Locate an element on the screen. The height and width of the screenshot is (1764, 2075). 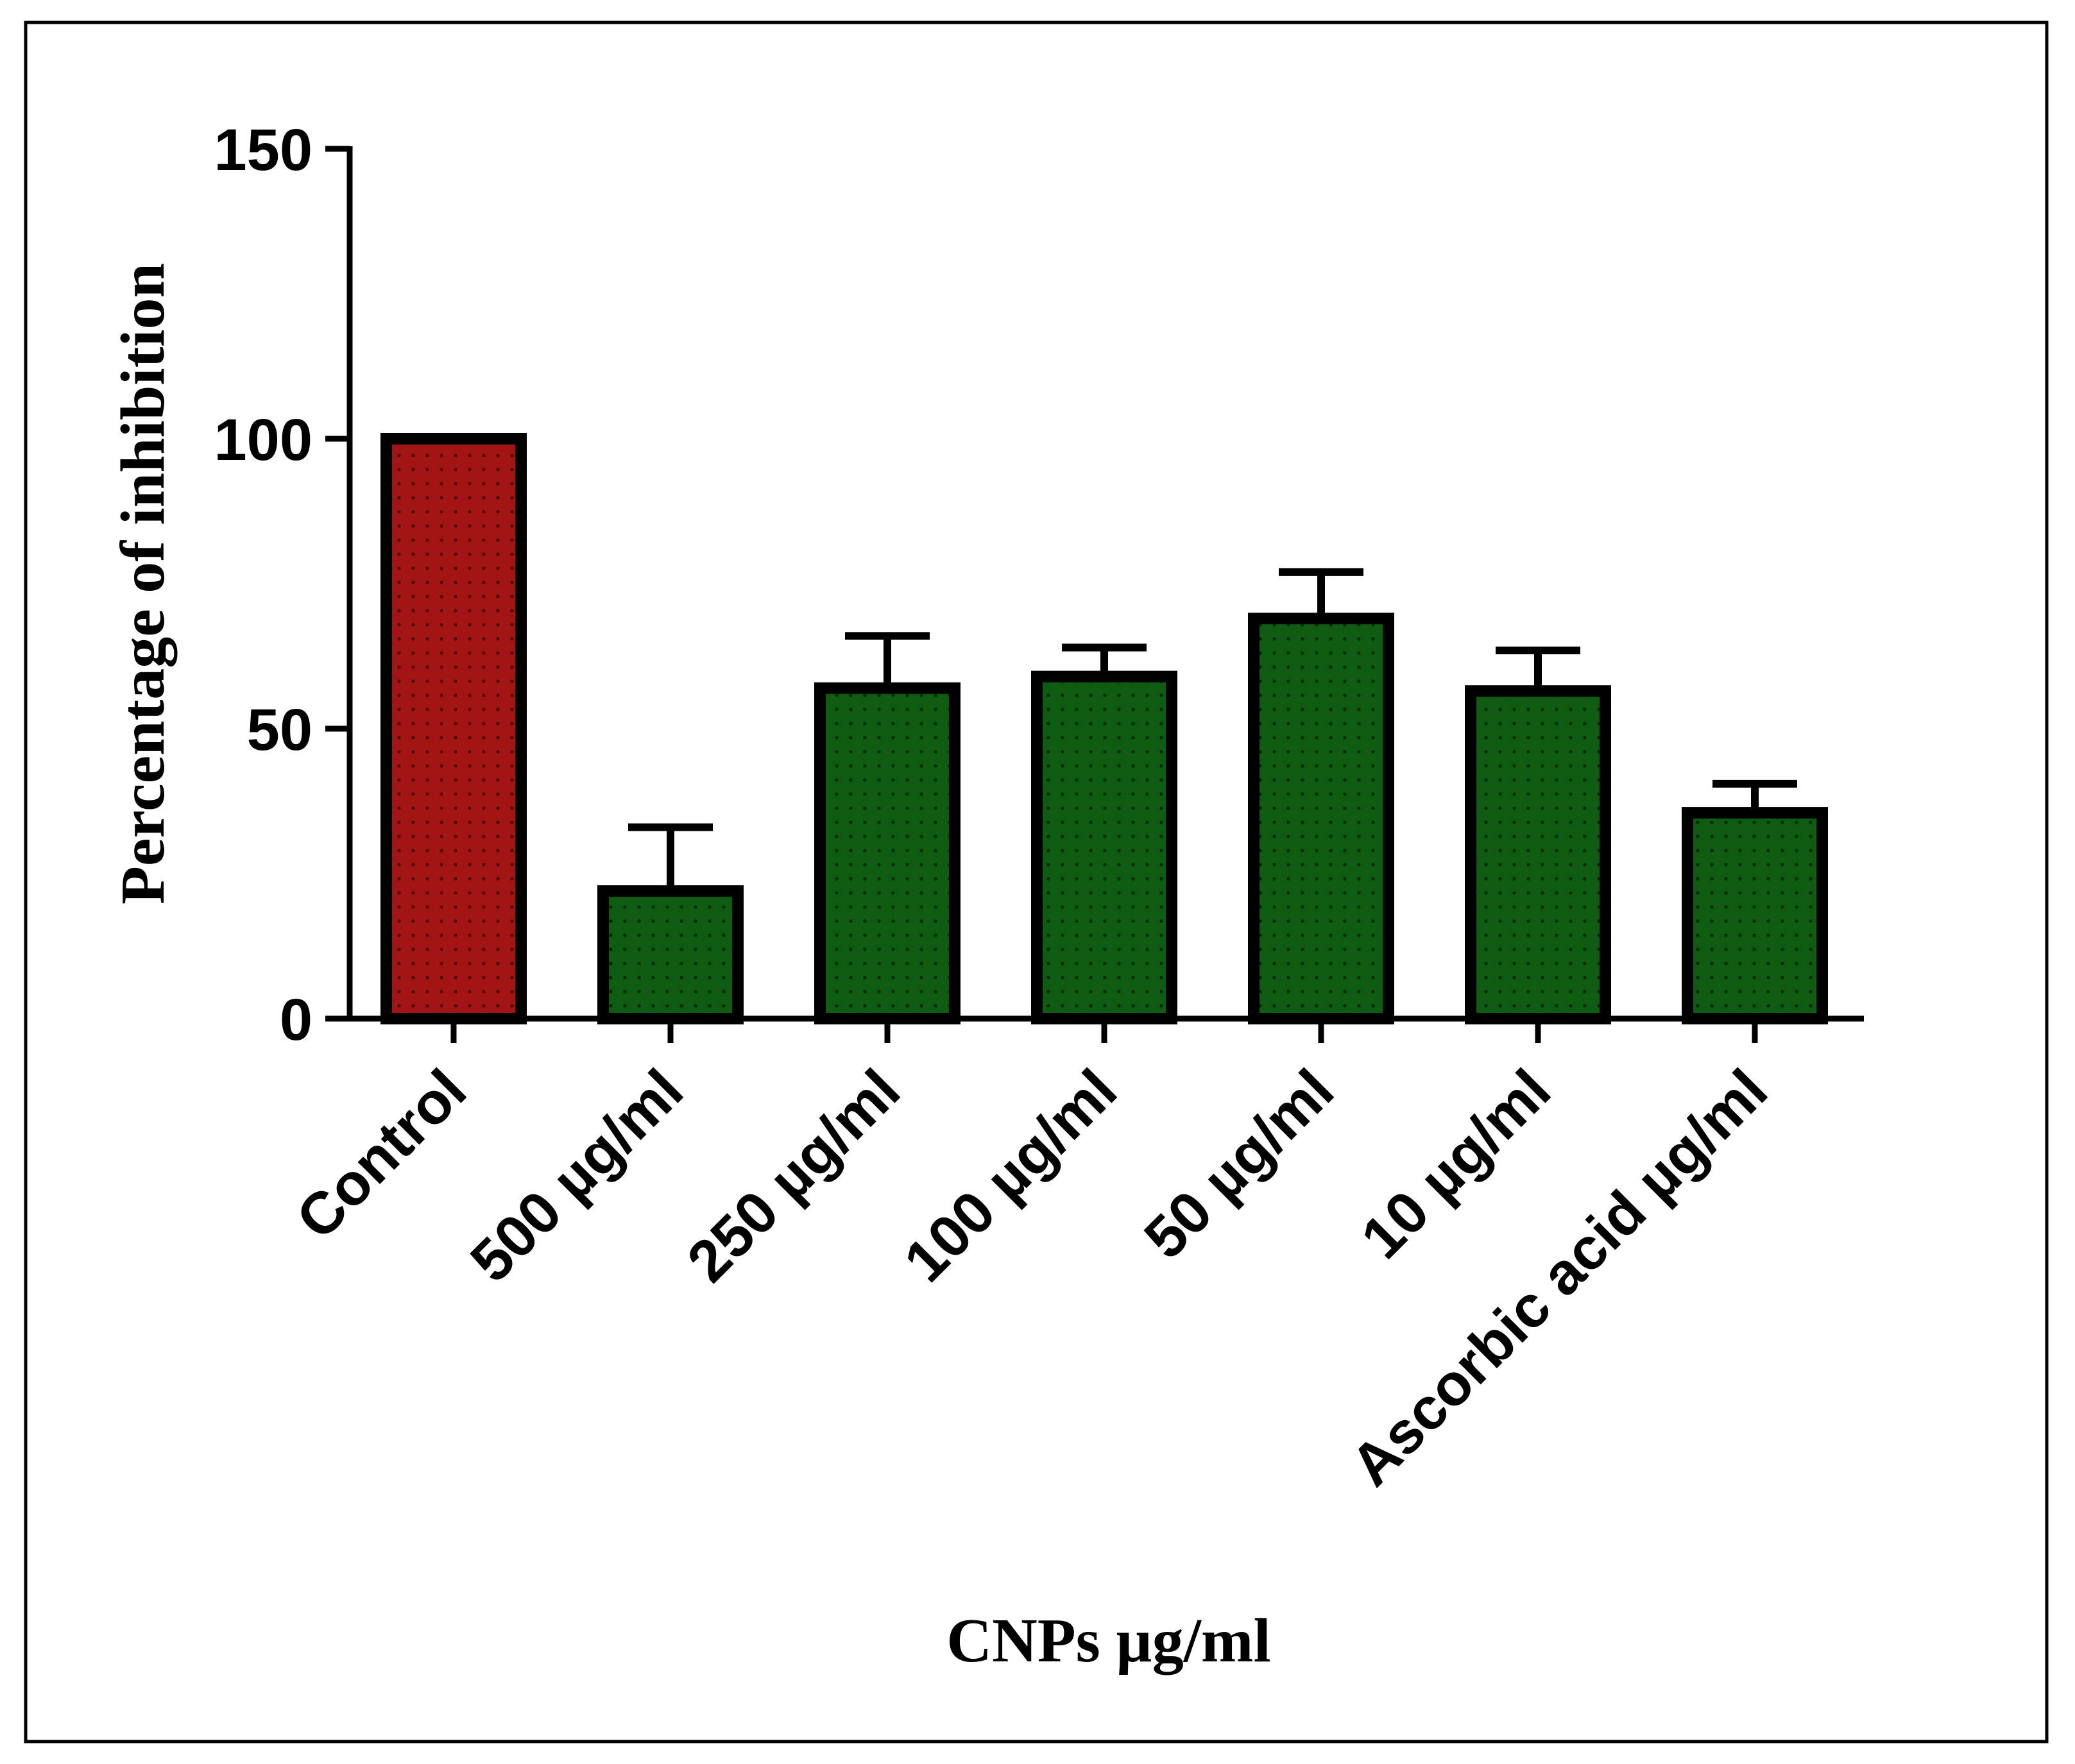
y-tick-label: 100 is located at coordinates (263, 440).